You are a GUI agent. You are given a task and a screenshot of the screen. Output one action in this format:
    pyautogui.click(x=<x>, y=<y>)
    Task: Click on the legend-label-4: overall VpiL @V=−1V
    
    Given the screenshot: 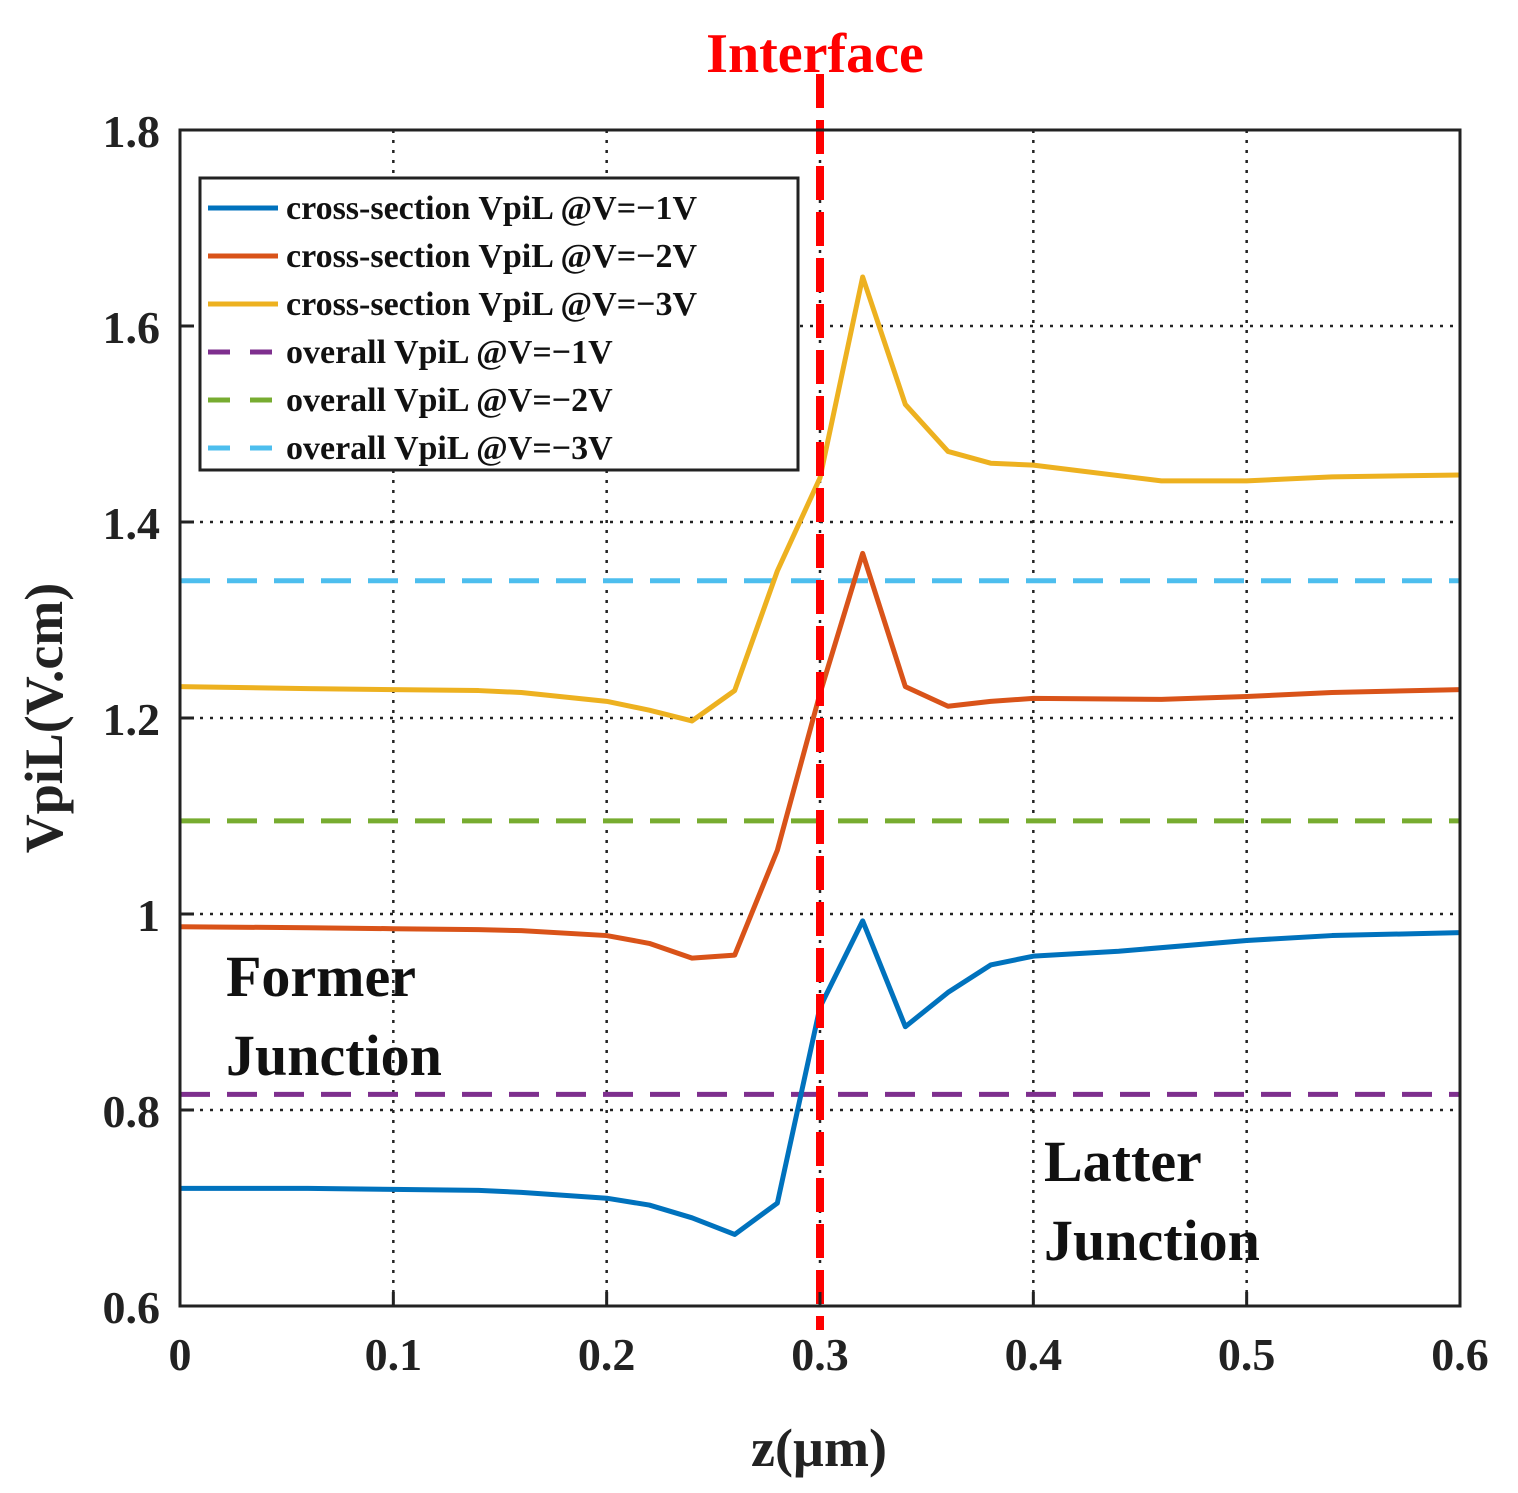 What is the action you would take?
    pyautogui.click(x=449, y=352)
    